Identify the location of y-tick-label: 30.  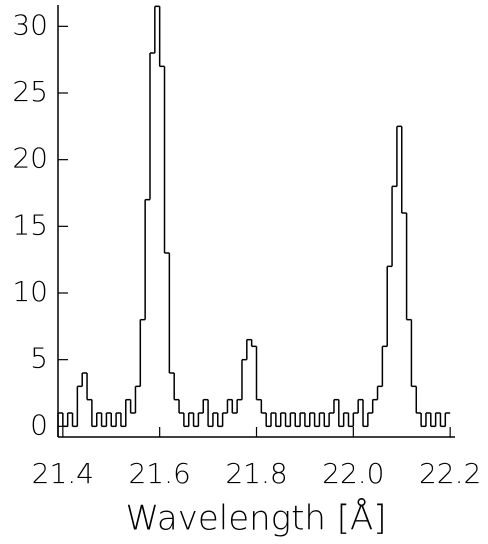
(30, 24).